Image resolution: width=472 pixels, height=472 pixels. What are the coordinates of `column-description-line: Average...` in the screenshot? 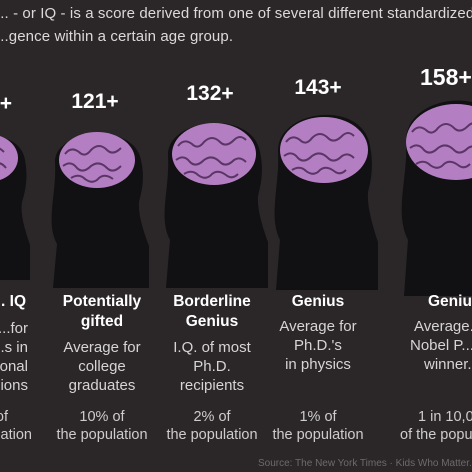 It's located at (443, 326).